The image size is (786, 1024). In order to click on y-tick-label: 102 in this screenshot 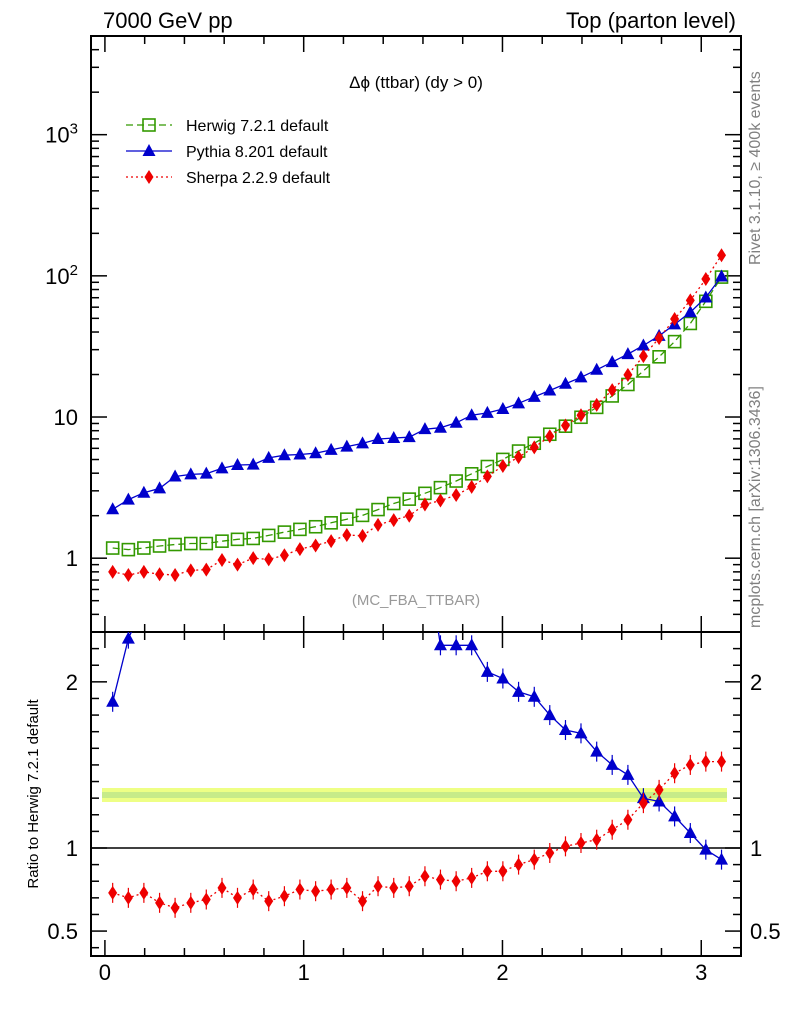, I will do `click(61, 275)`.